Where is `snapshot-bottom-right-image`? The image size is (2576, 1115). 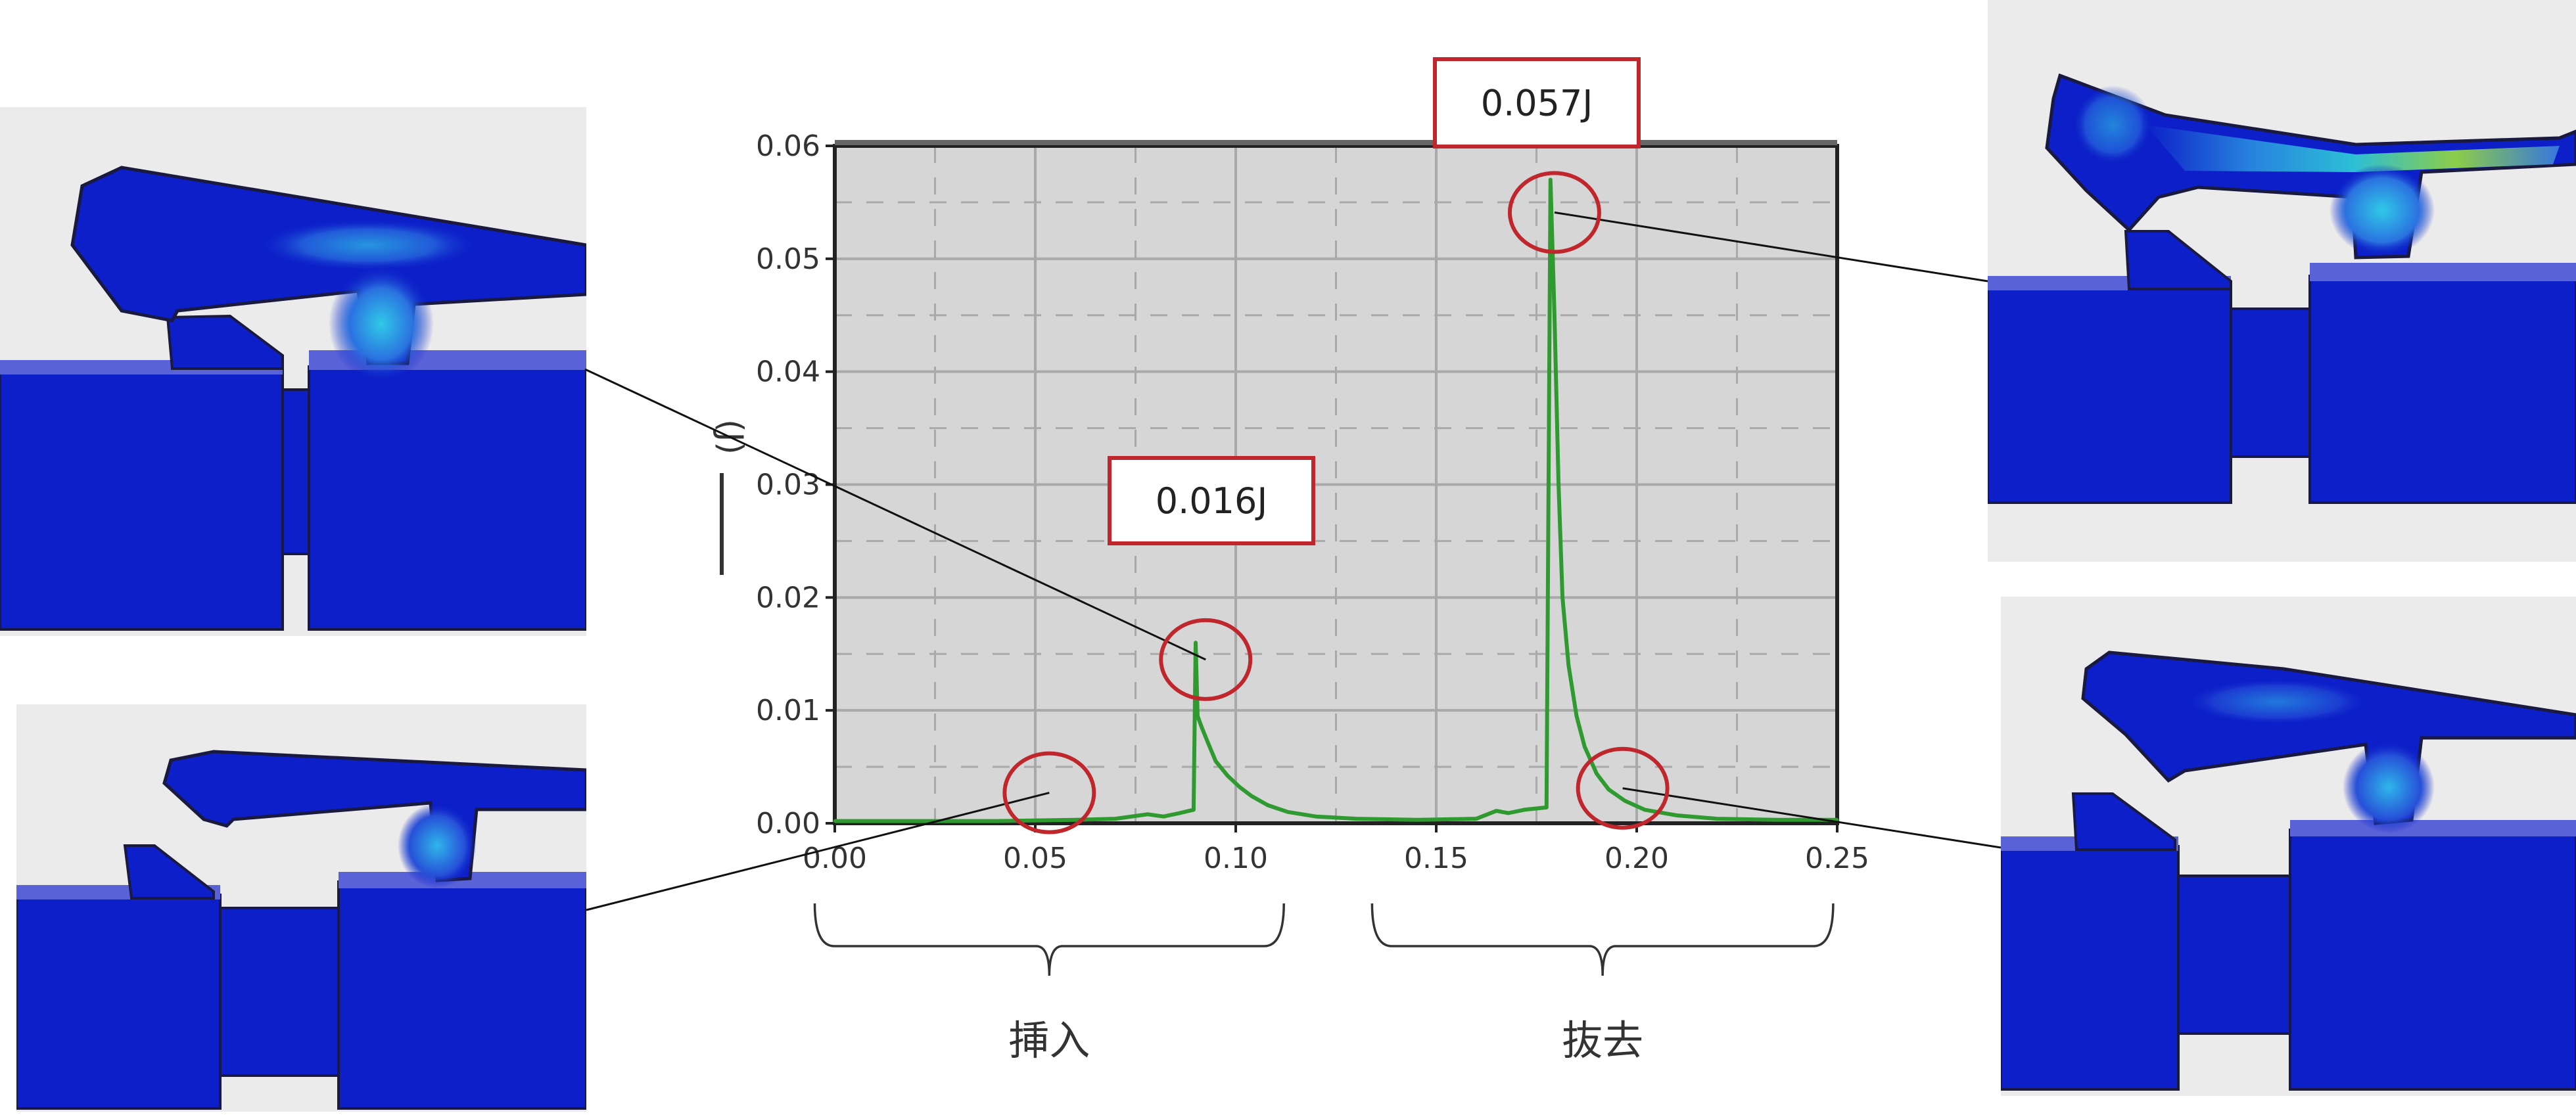
snapshot-bottom-right-image is located at coordinates (2288, 846).